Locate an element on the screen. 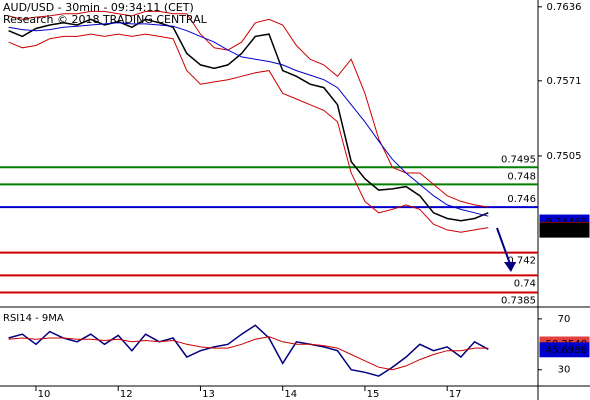 This screenshot has width=590, height=400. x-tick-label: 14 is located at coordinates (290, 394).